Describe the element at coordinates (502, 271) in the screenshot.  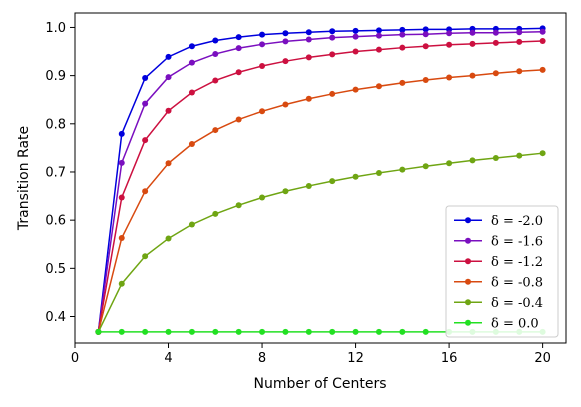
I see `legend-box` at that location.